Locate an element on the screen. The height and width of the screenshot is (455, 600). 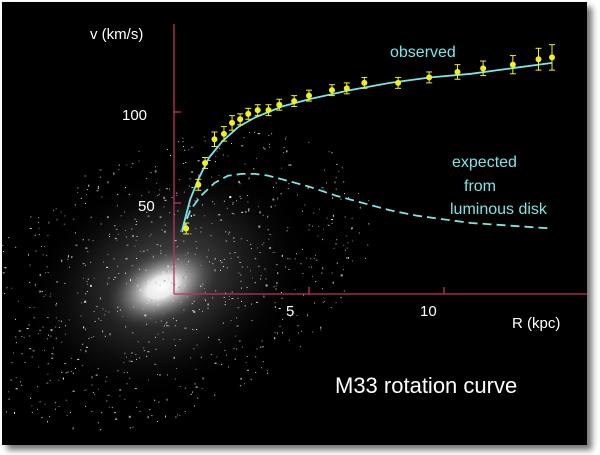
x-axis-label: R (kpc) is located at coordinates (536, 323).